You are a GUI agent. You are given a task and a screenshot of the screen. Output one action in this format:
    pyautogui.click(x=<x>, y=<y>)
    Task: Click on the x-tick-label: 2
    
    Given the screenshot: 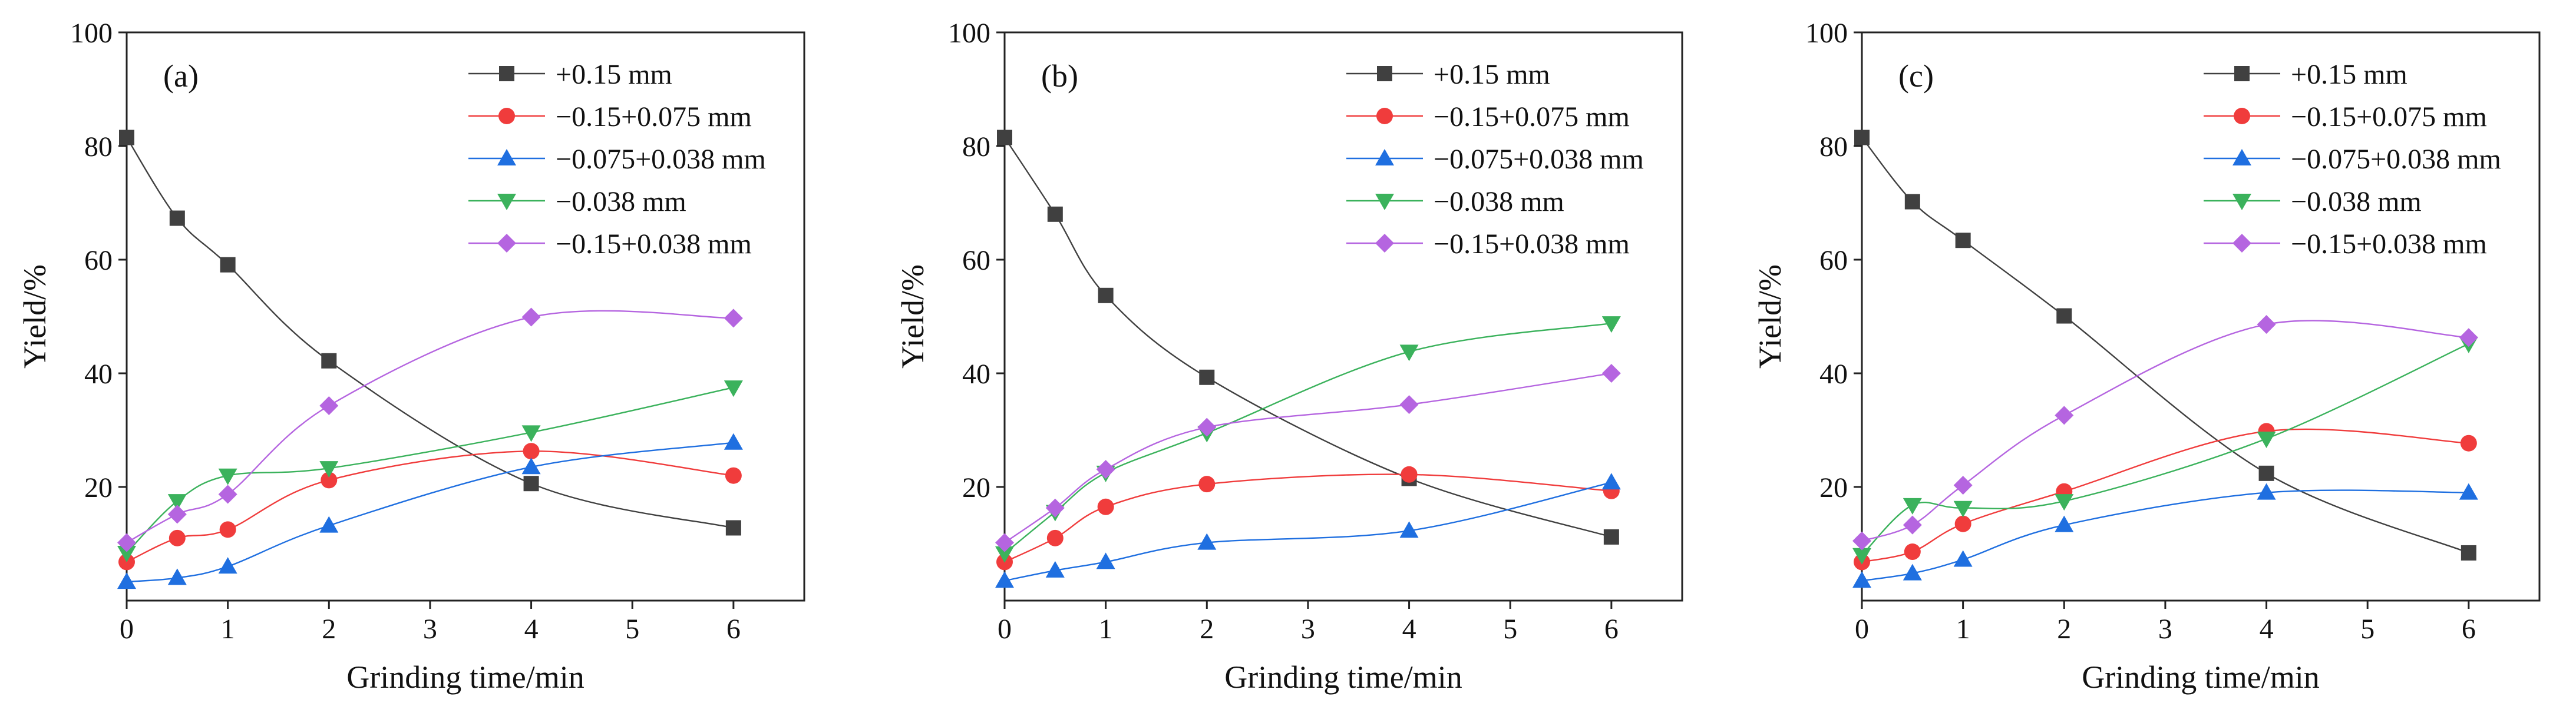 What is the action you would take?
    pyautogui.click(x=2064, y=629)
    